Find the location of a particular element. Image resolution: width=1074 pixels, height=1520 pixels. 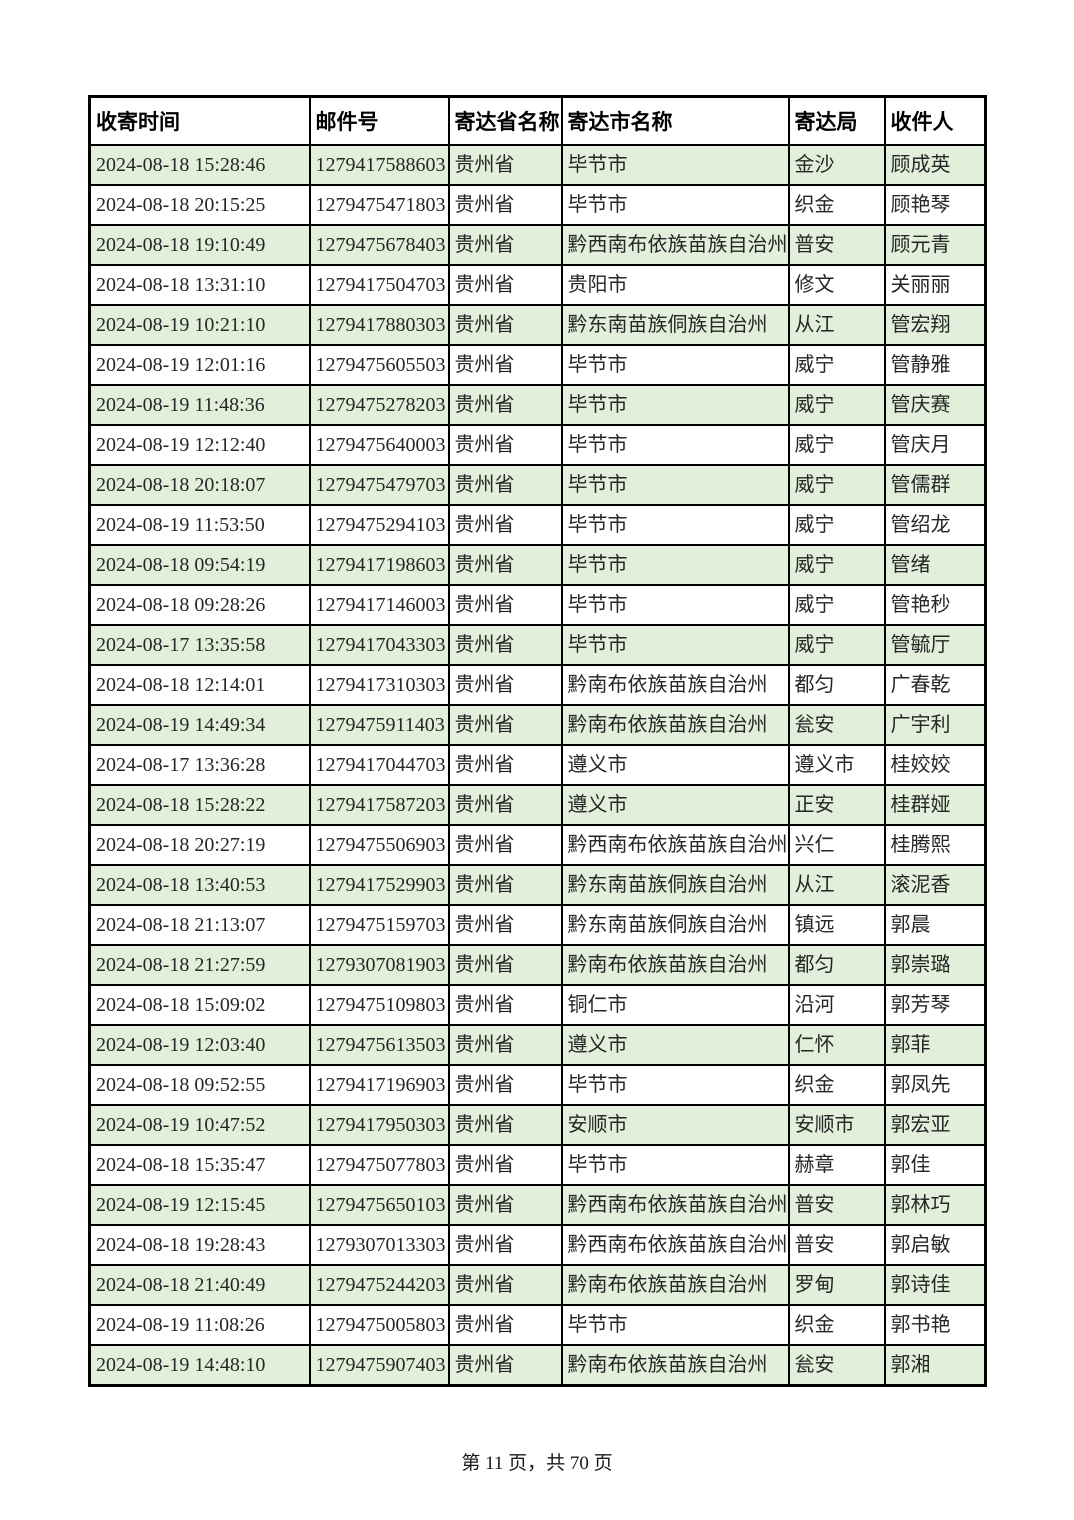

page-number-footer: 第 11 页，共 70 页 is located at coordinates (537, 1463).